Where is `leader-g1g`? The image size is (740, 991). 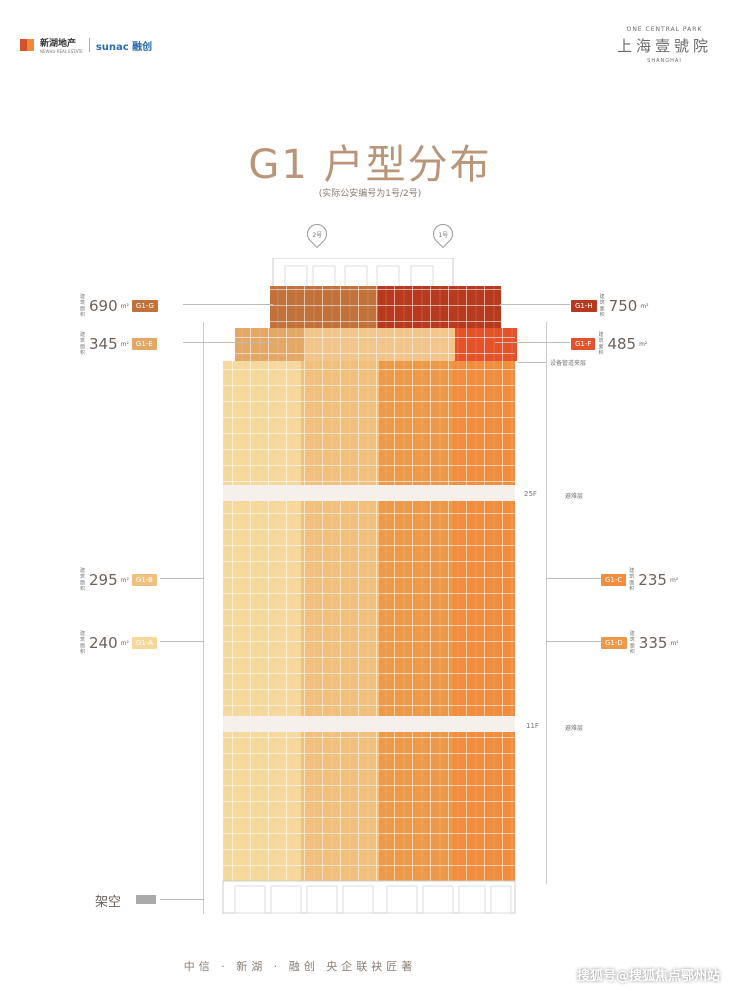
leader-g1g is located at coordinates (228, 304).